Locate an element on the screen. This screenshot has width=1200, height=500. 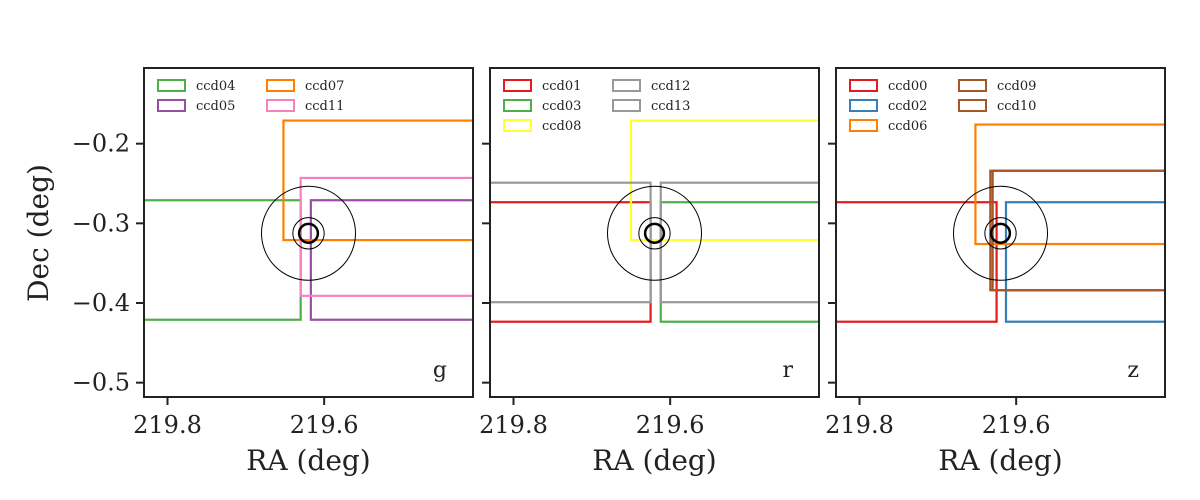
legend-label: ccd07 is located at coordinates (324, 86).